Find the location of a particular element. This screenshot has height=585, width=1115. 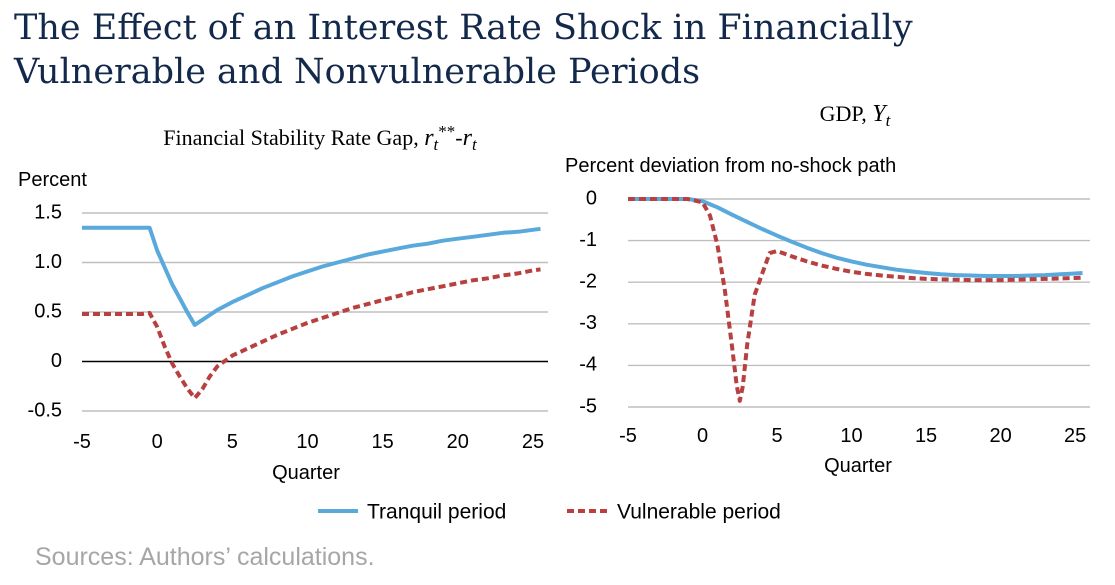

left-series-tranquil is located at coordinates (311, 276).